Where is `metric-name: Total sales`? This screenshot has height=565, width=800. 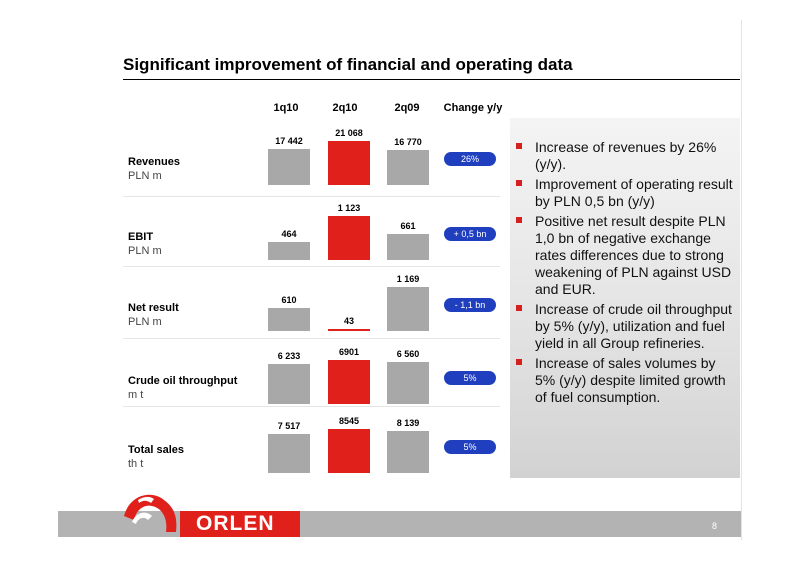
metric-name: Total sales is located at coordinates (156, 450).